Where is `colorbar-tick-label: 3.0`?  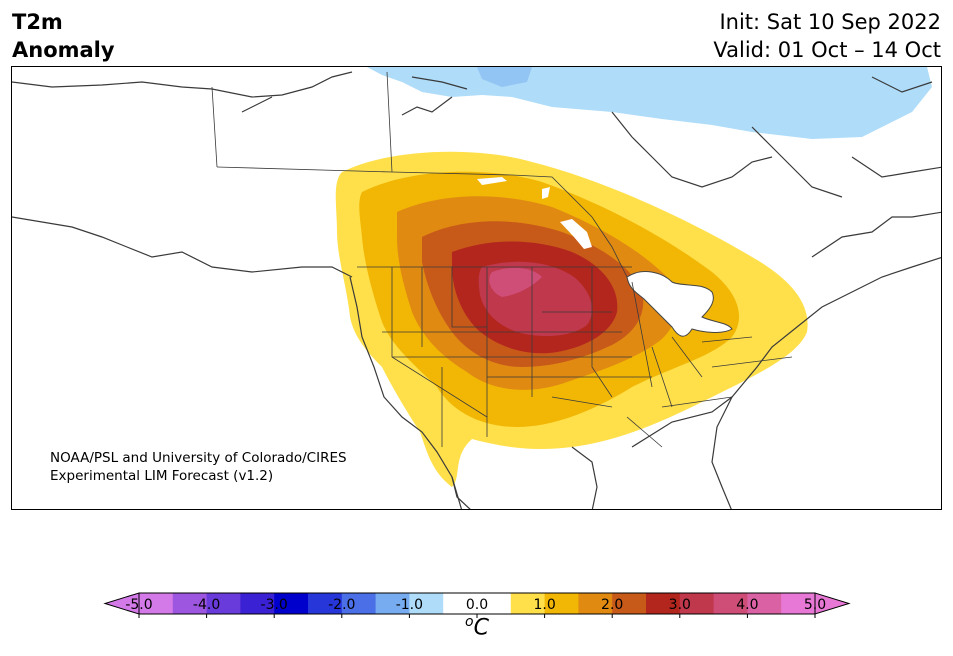
colorbar-tick-label: 3.0 is located at coordinates (679, 605).